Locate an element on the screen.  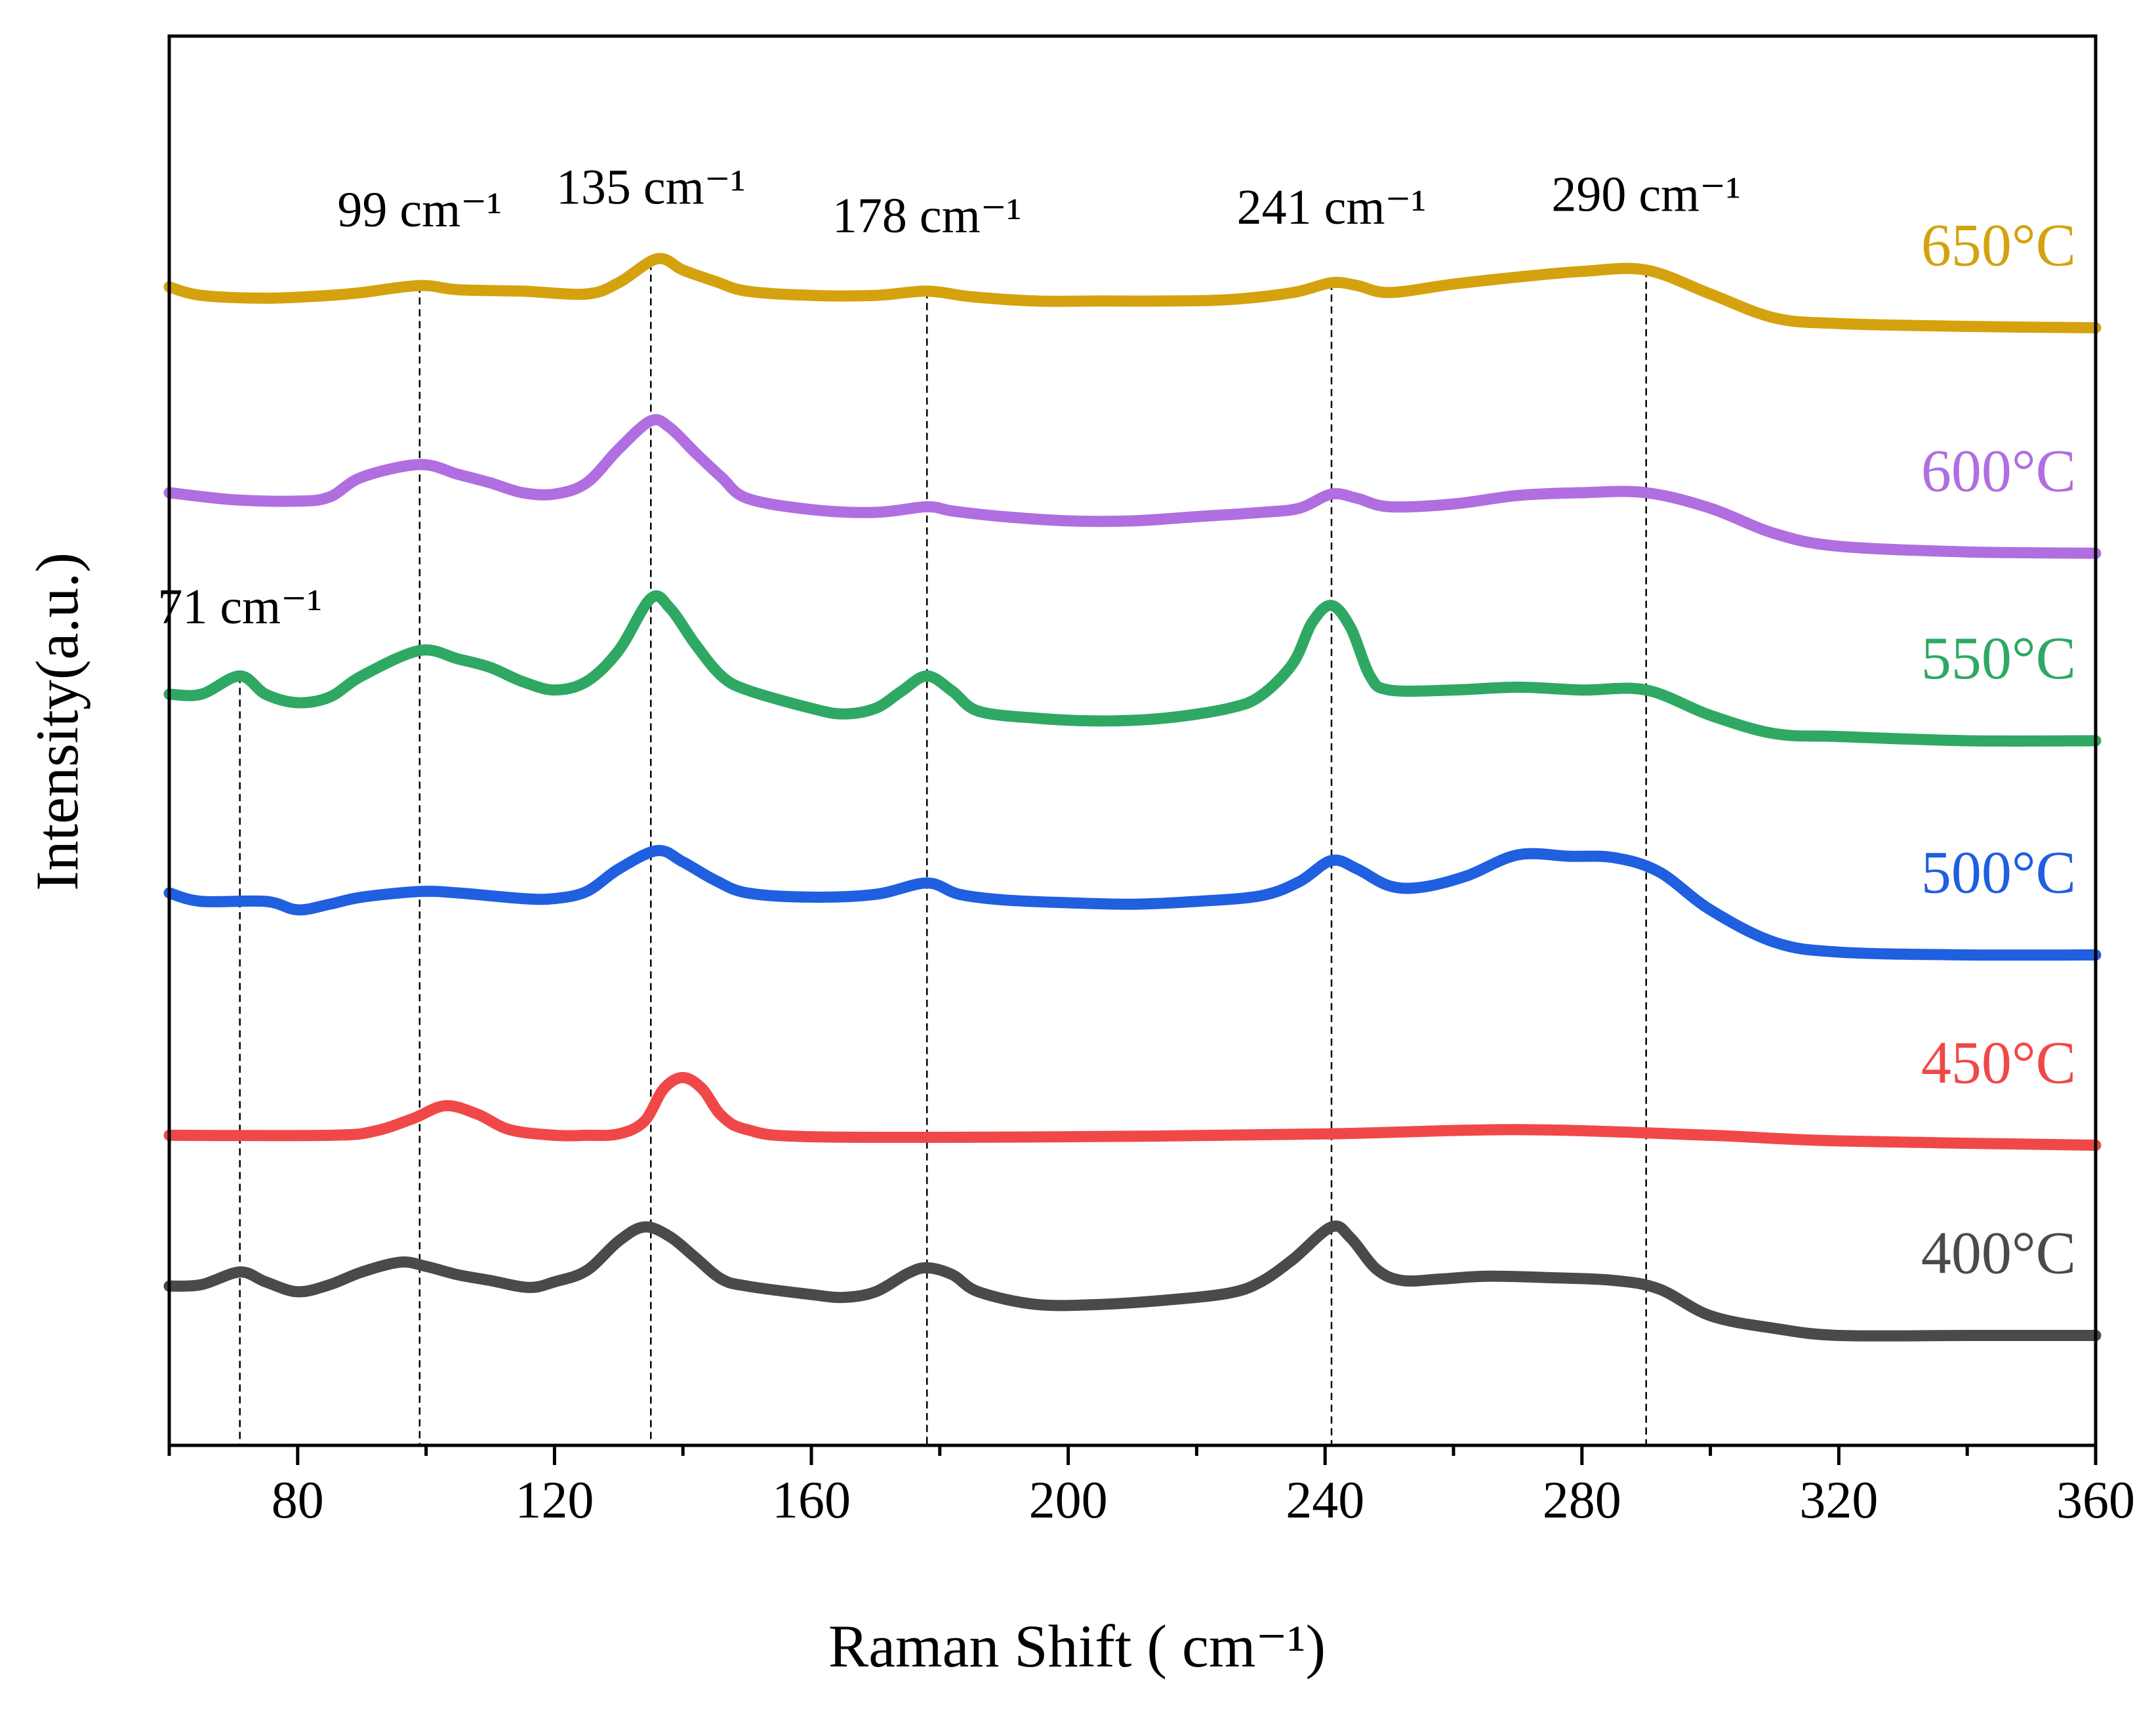
series-label-550: 550°C is located at coordinates (1998, 658).